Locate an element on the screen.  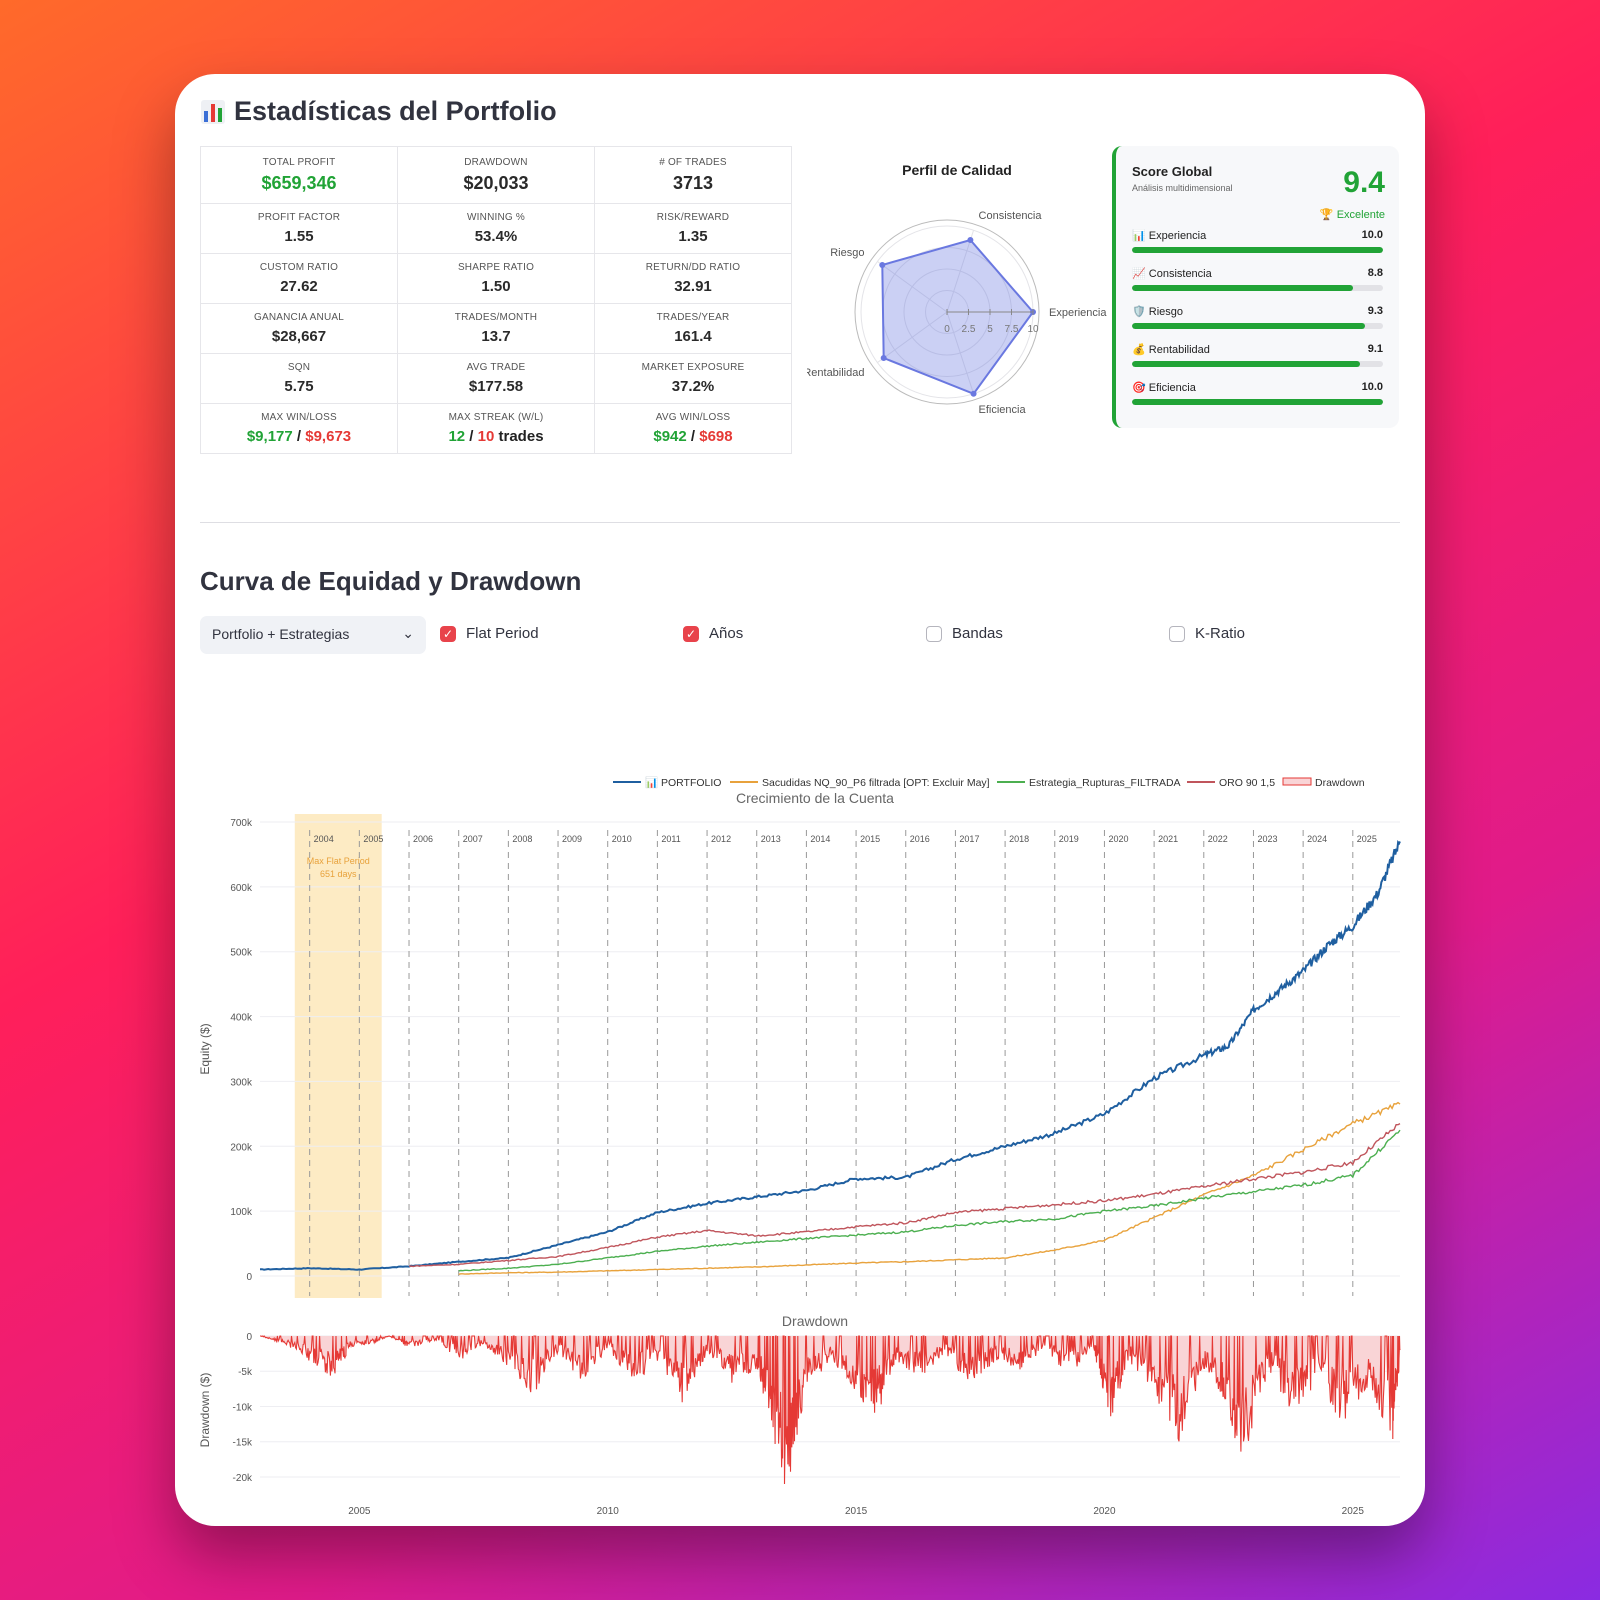
year-line-label: 2007 is located at coordinates (473, 839).